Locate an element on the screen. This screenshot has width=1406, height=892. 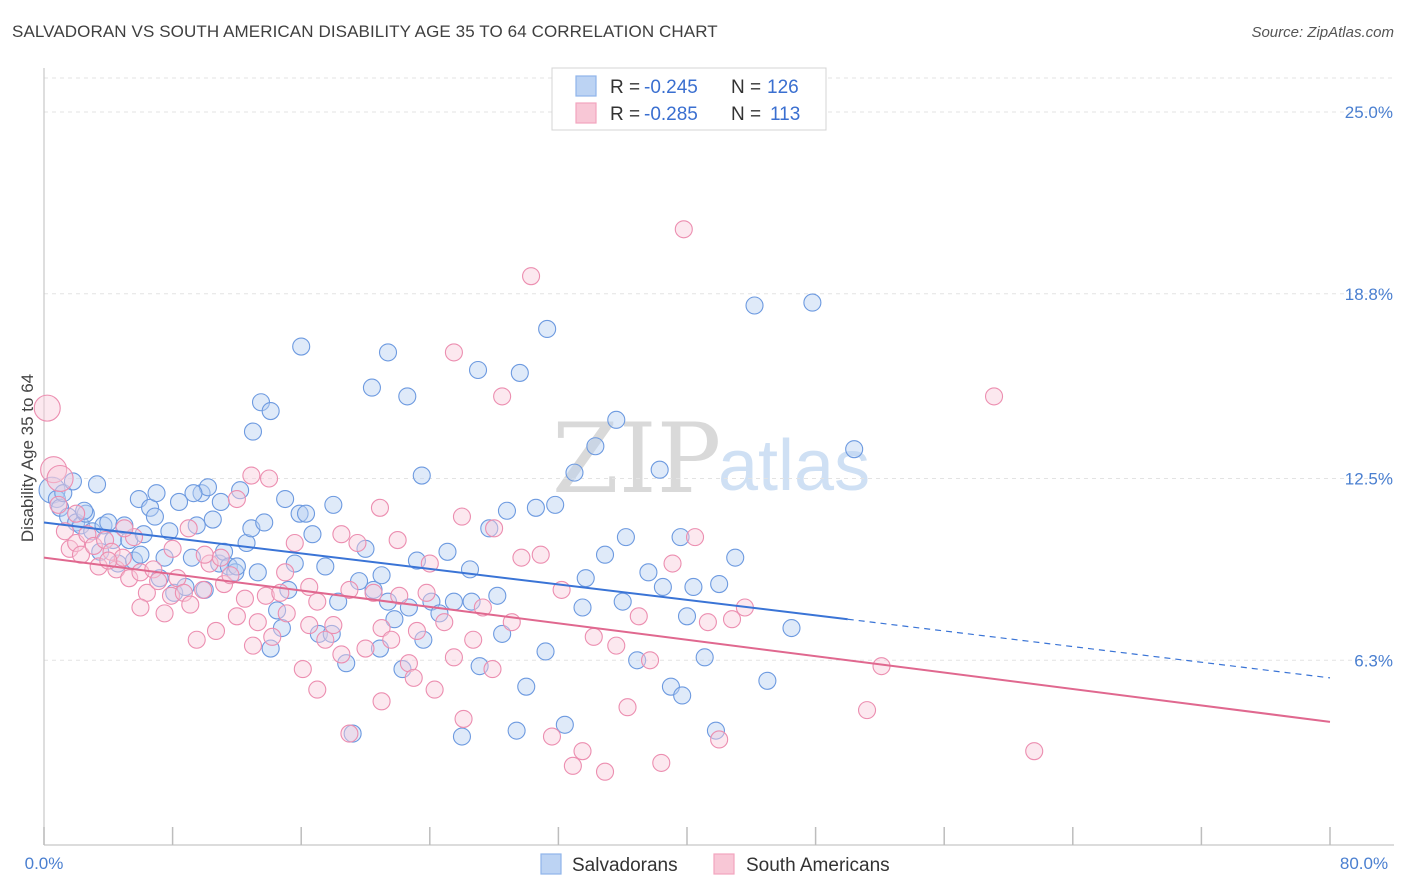
legend-r-label-1: R = is located at coordinates (625, 87).